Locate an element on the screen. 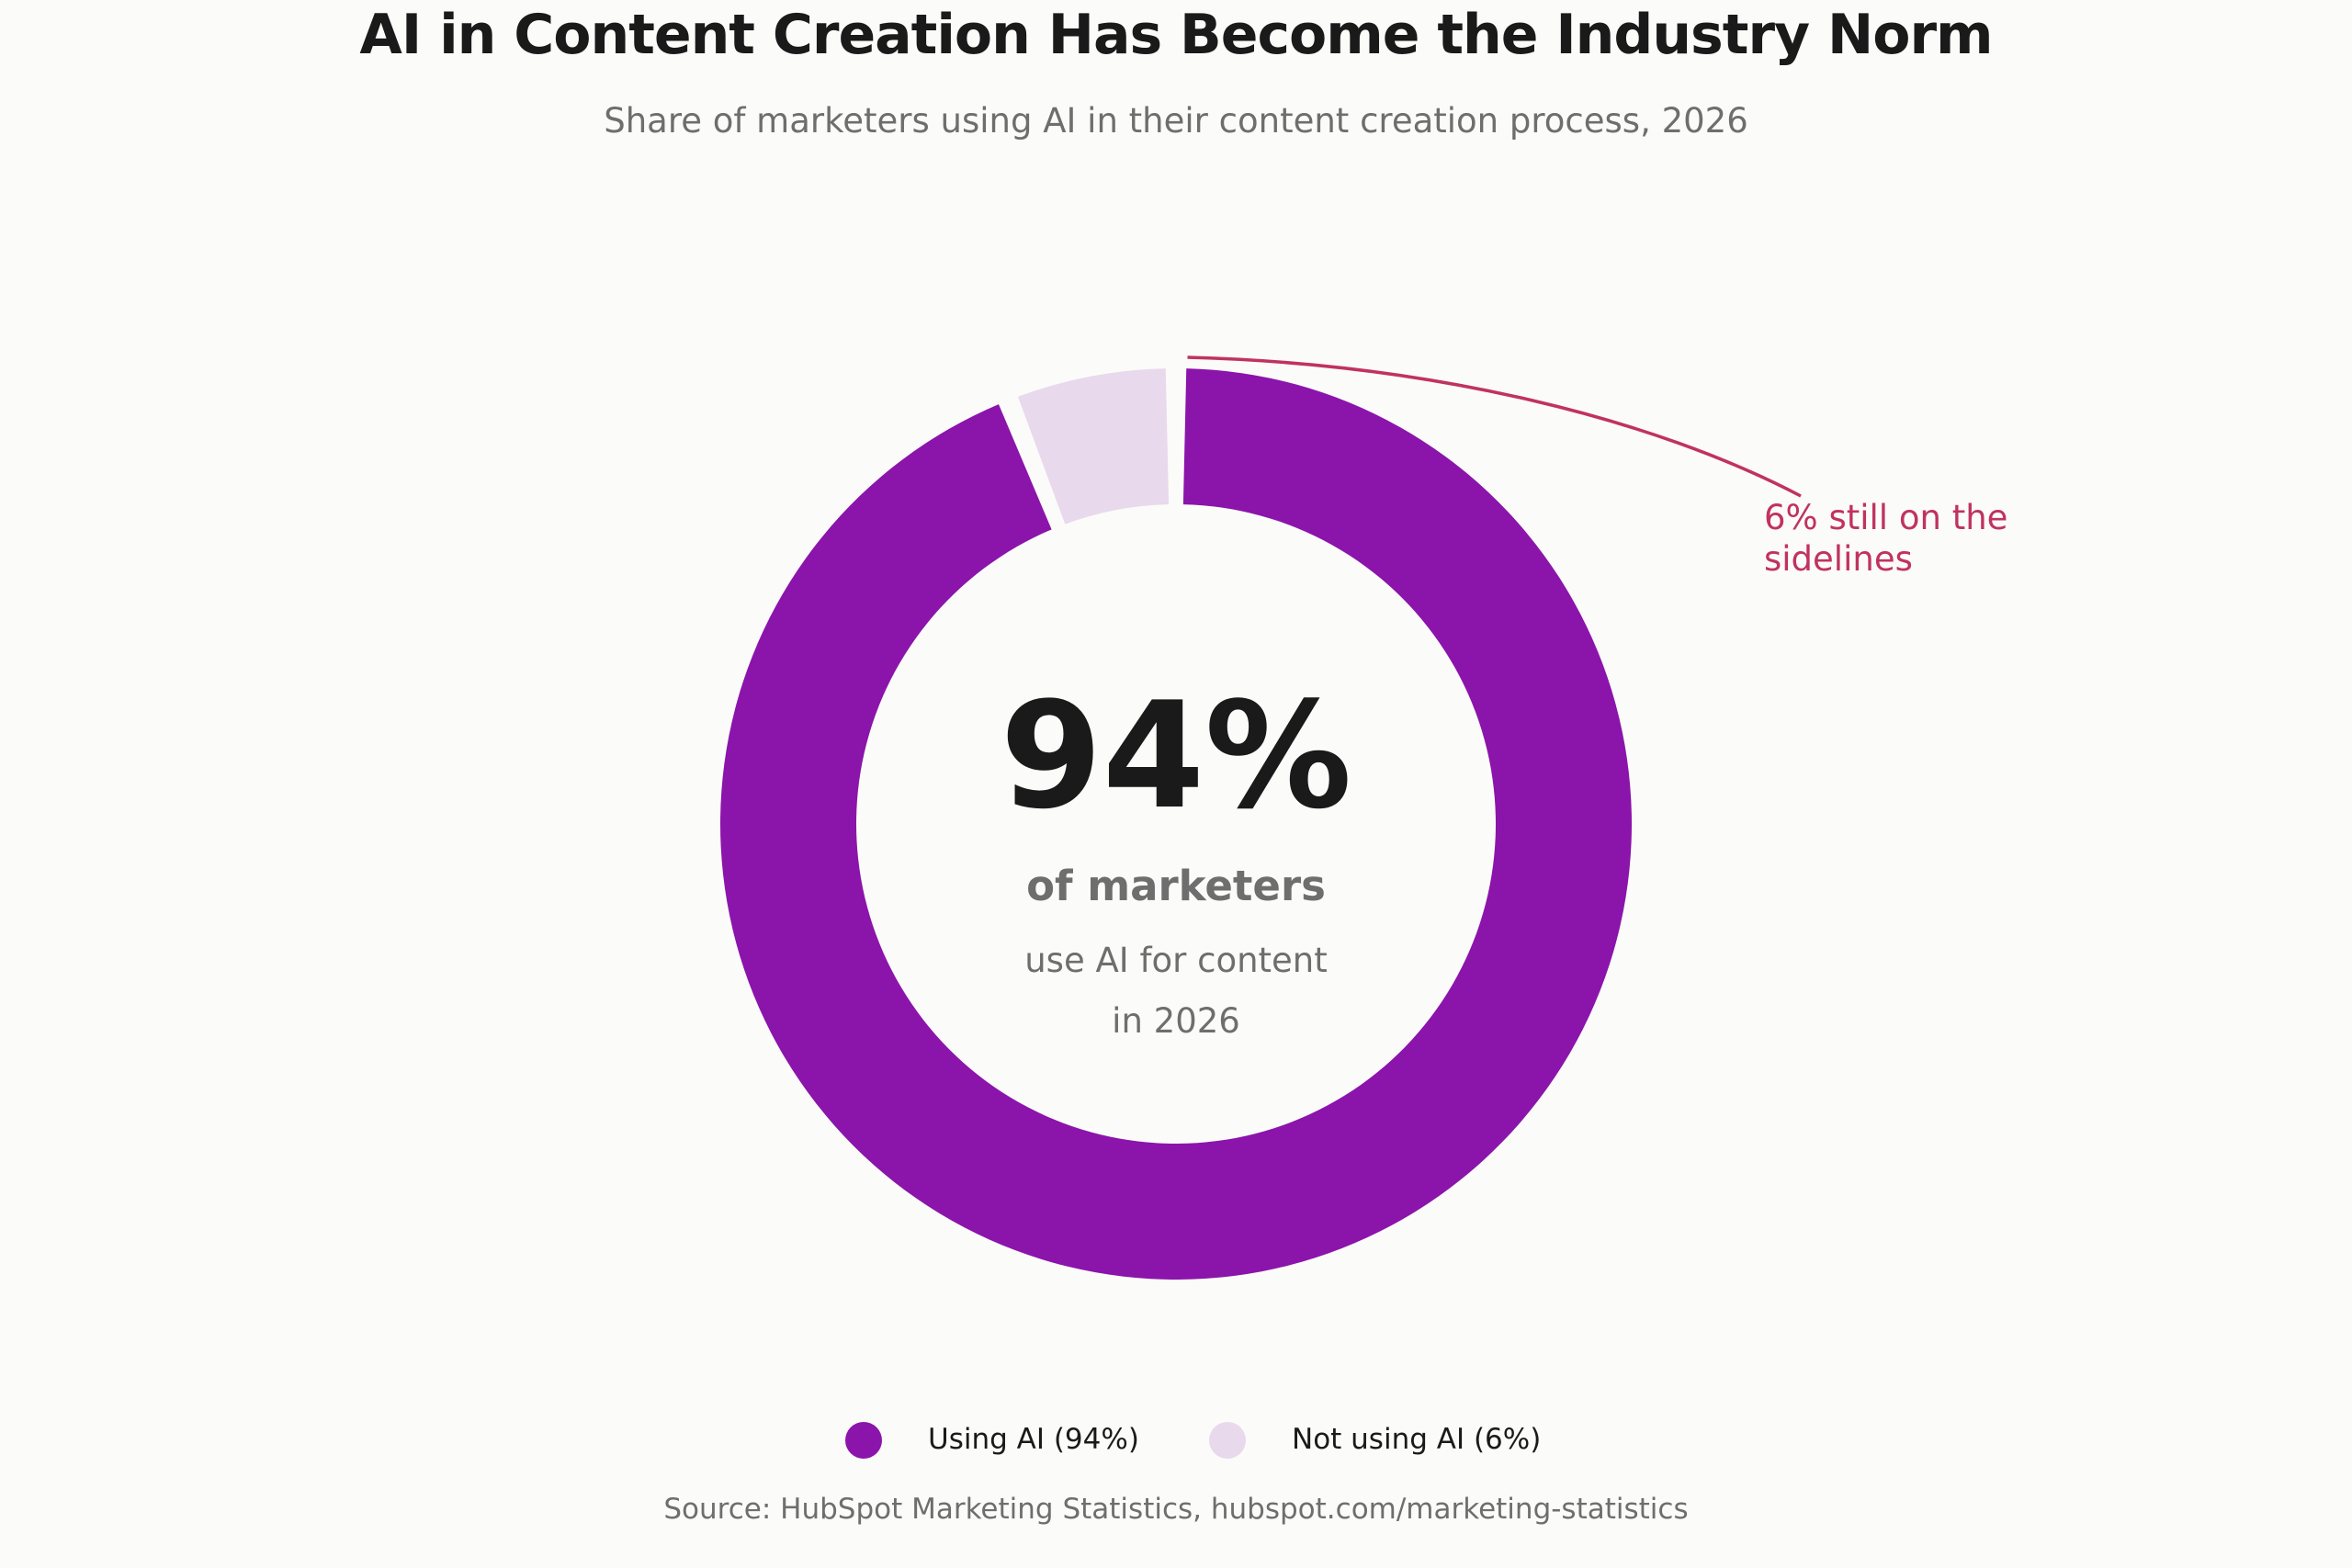  annotation-line-1: 6% still on the is located at coordinates (1886, 518).